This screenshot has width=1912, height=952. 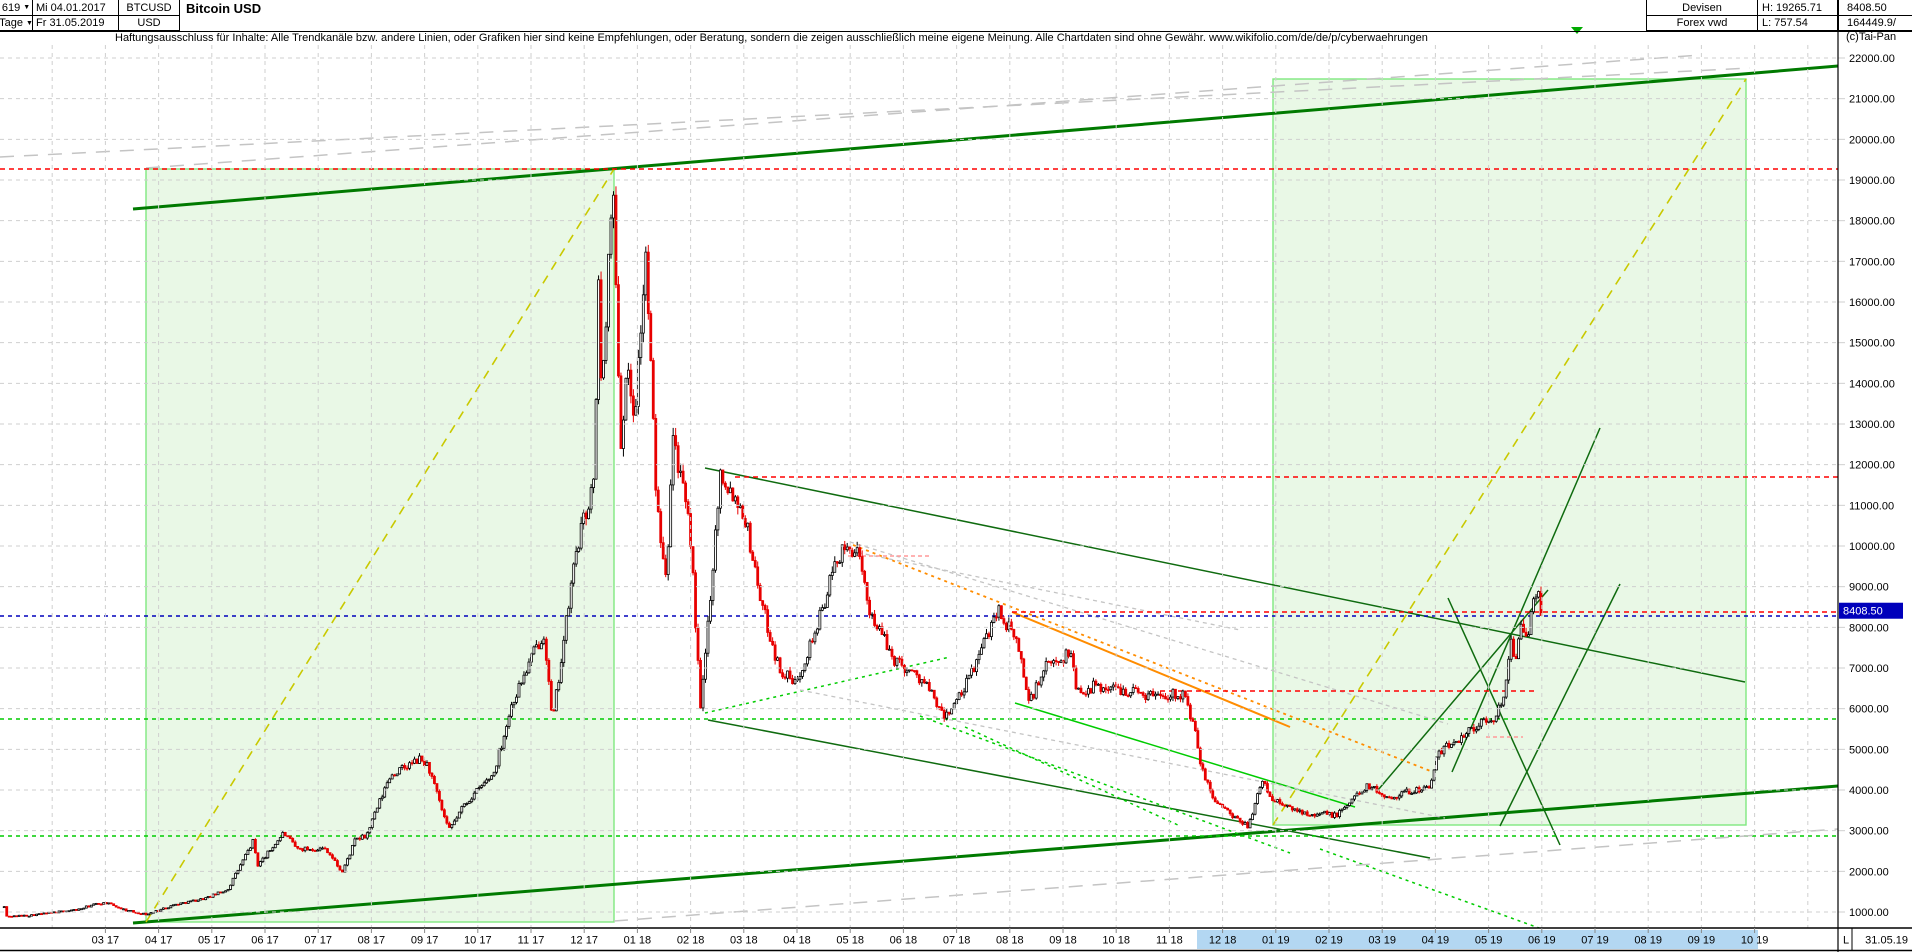 What do you see at coordinates (16, 8) in the screenshot?
I see `bars-count-dropdown: 619 ▼` at bounding box center [16, 8].